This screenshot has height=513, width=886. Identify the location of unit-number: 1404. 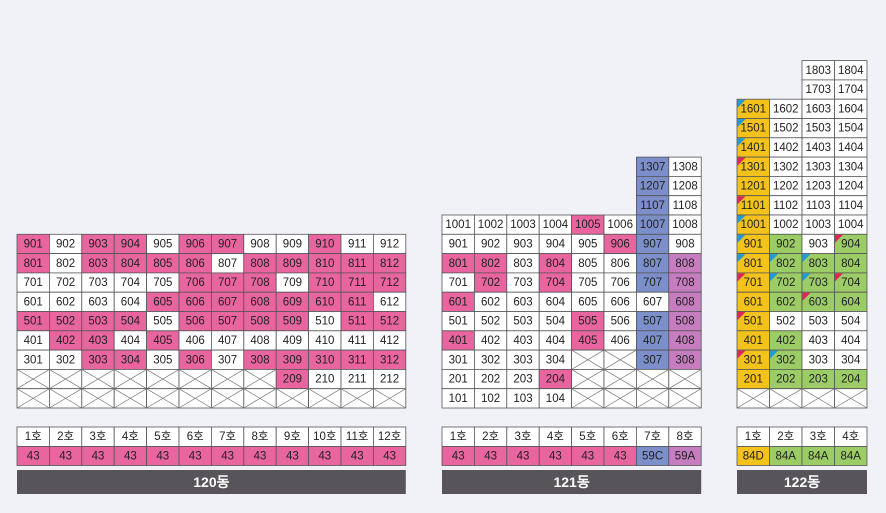
(851, 148).